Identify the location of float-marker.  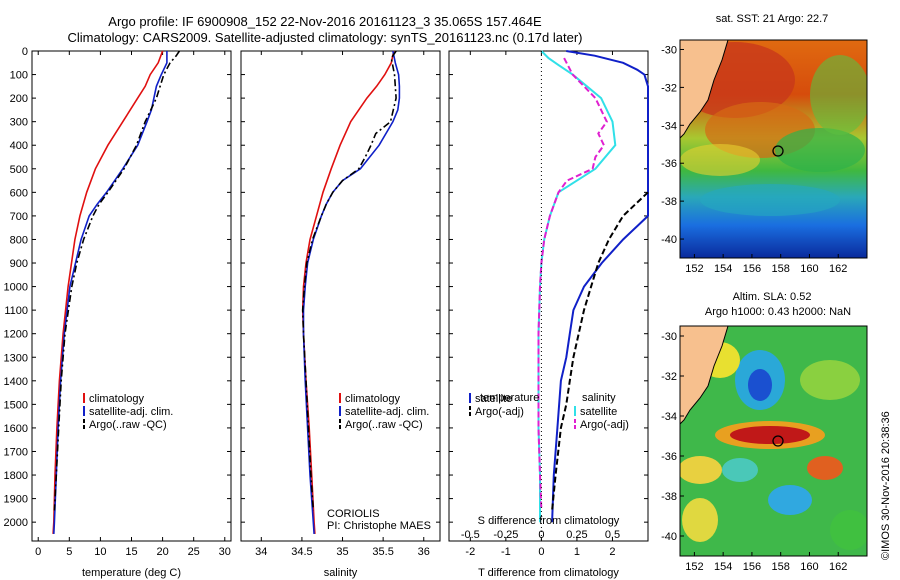
(778, 441).